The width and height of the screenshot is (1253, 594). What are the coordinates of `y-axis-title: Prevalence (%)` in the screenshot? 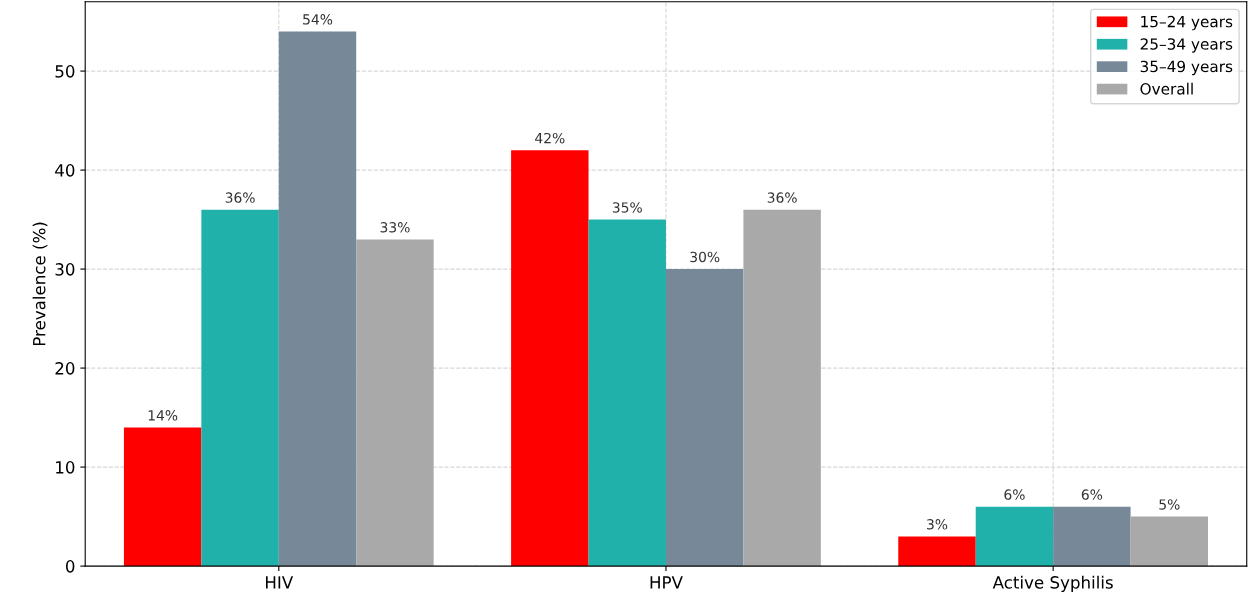 It's located at (40, 284).